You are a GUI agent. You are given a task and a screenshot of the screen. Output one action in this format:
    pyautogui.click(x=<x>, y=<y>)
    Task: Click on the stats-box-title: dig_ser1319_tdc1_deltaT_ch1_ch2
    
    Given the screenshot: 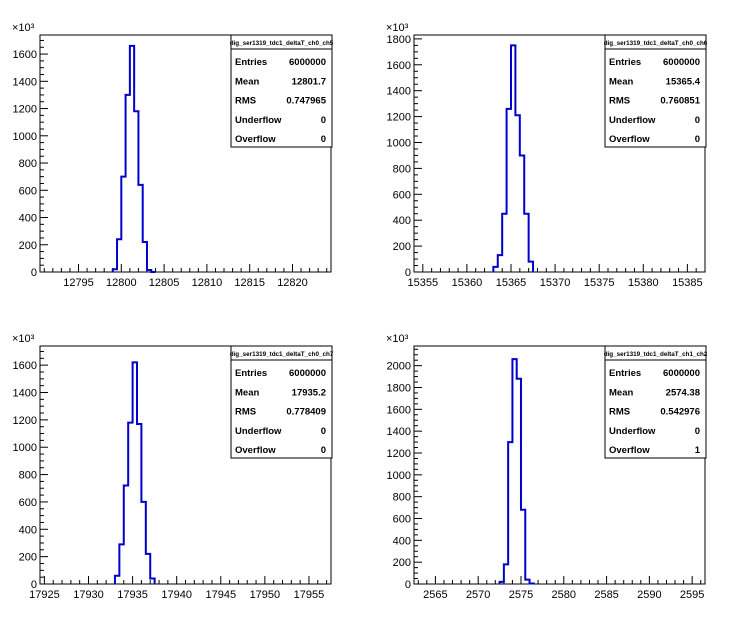 What is the action you would take?
    pyautogui.click(x=656, y=354)
    